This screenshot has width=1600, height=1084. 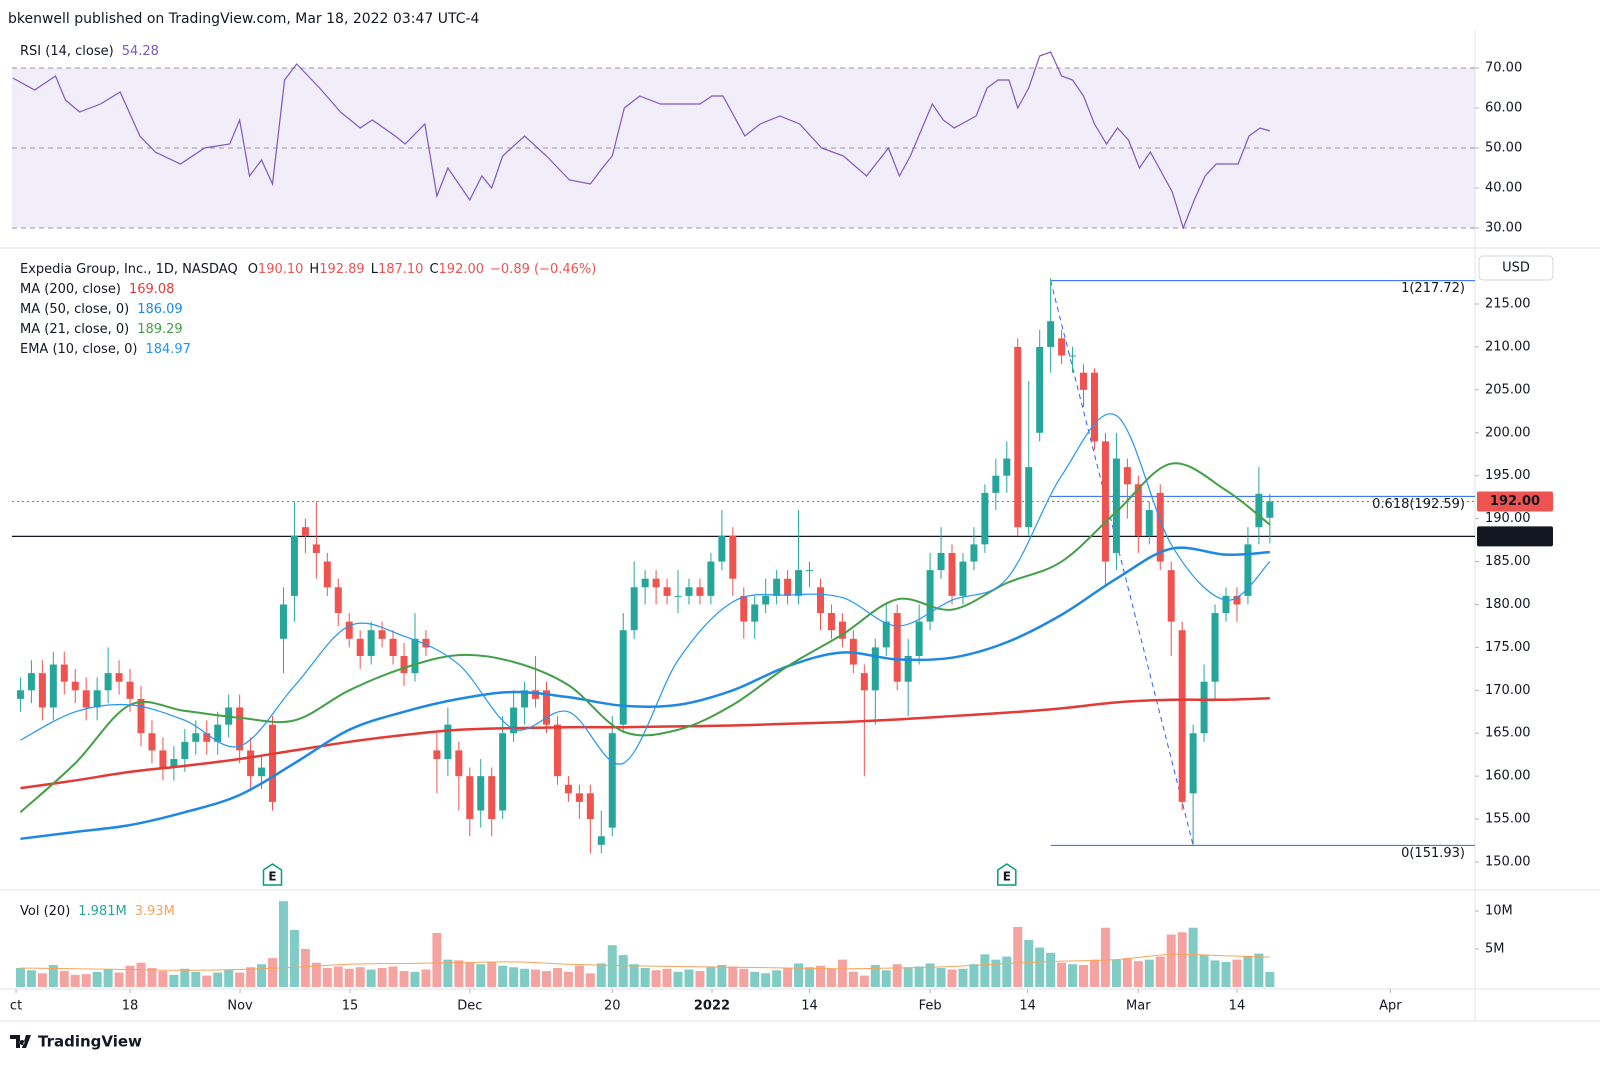 What do you see at coordinates (433, 269) in the screenshot?
I see `c-label: C` at bounding box center [433, 269].